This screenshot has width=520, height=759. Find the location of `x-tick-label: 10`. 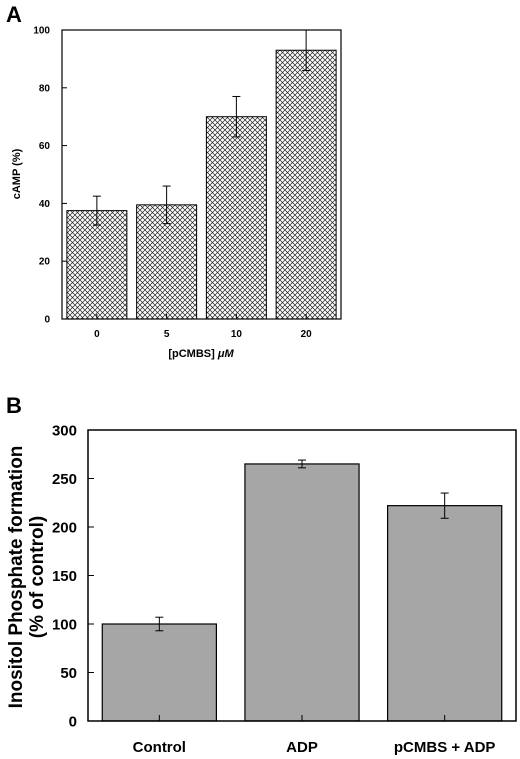

x-tick-label: 10 is located at coordinates (237, 334).